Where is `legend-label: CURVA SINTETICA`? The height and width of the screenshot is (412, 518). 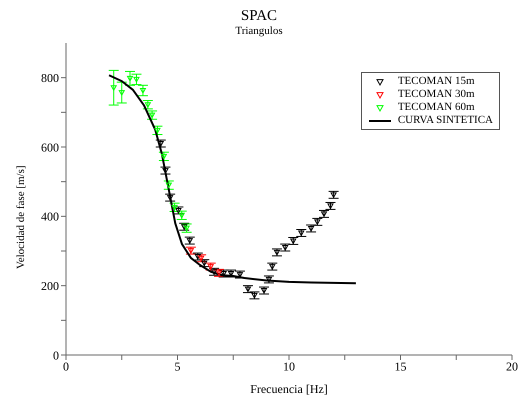 legend-label: CURVA SINTETICA is located at coordinates (445, 120).